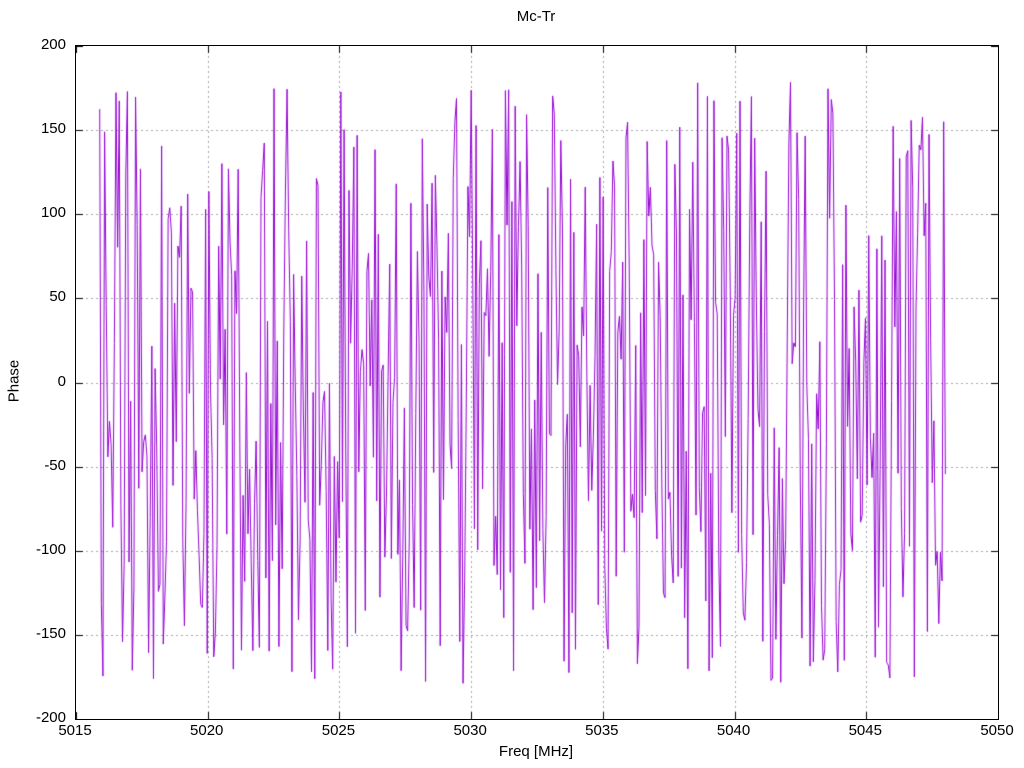 Image resolution: width=1024 pixels, height=768 pixels. What do you see at coordinates (53, 213) in the screenshot?
I see `y-tick-label: 100` at bounding box center [53, 213].